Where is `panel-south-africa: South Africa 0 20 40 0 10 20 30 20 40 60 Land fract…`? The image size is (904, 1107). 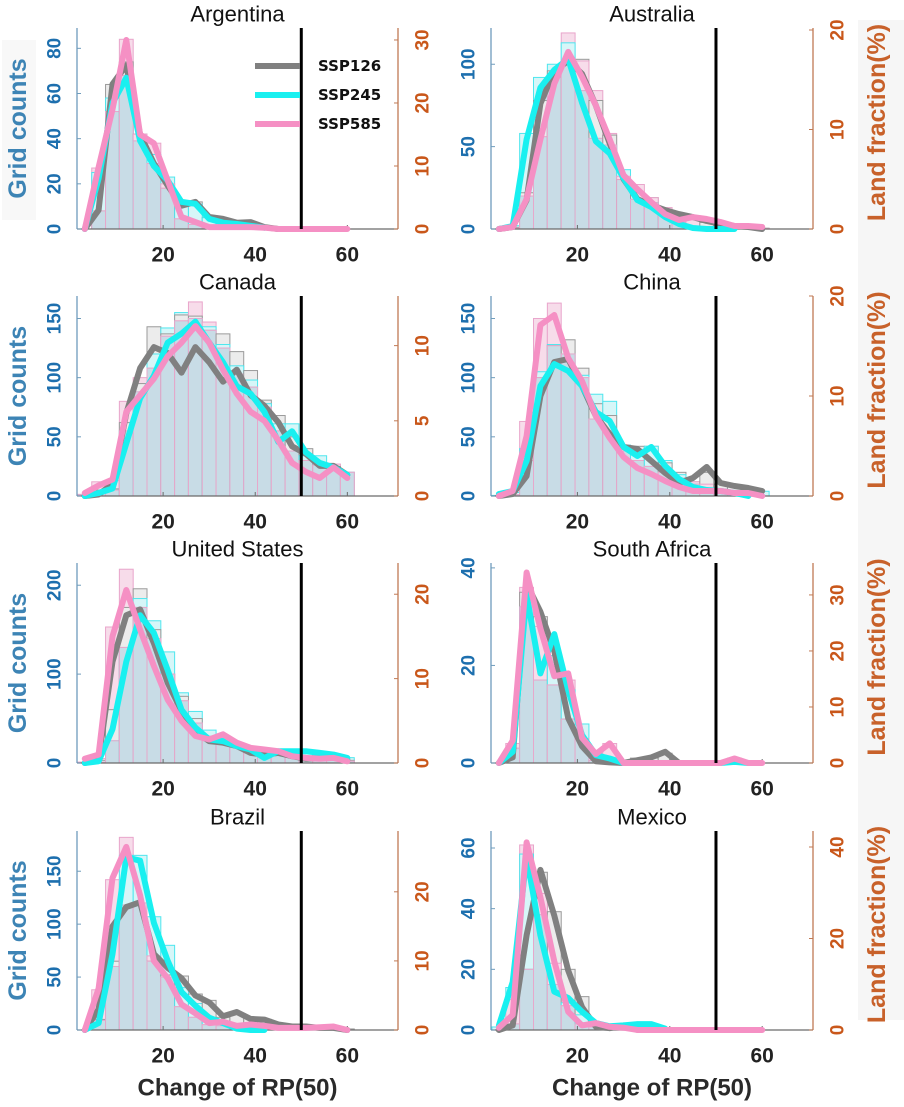 panel-south-africa: South Africa 0 20 40 0 10 20 30 20 40 60 Land fract… is located at coordinates (675, 669).